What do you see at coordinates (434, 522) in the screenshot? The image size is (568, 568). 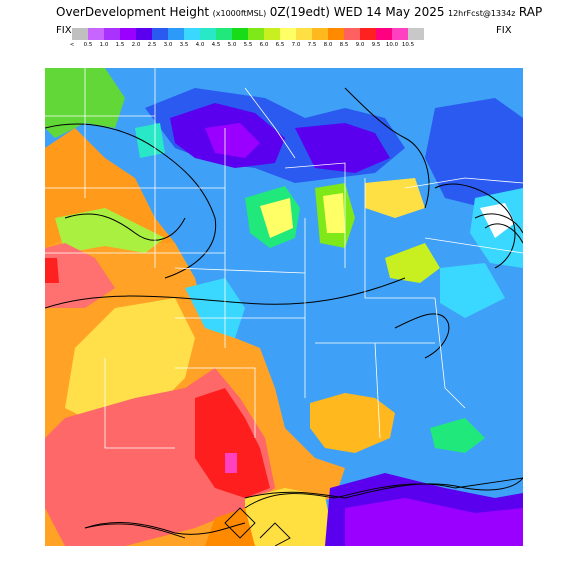 I see `field-violet-gulf` at bounding box center [434, 522].